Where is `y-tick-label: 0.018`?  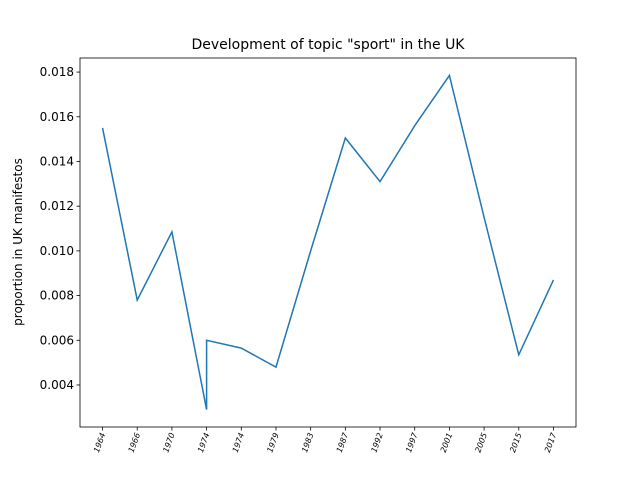
y-tick-label: 0.018 is located at coordinates (57, 72).